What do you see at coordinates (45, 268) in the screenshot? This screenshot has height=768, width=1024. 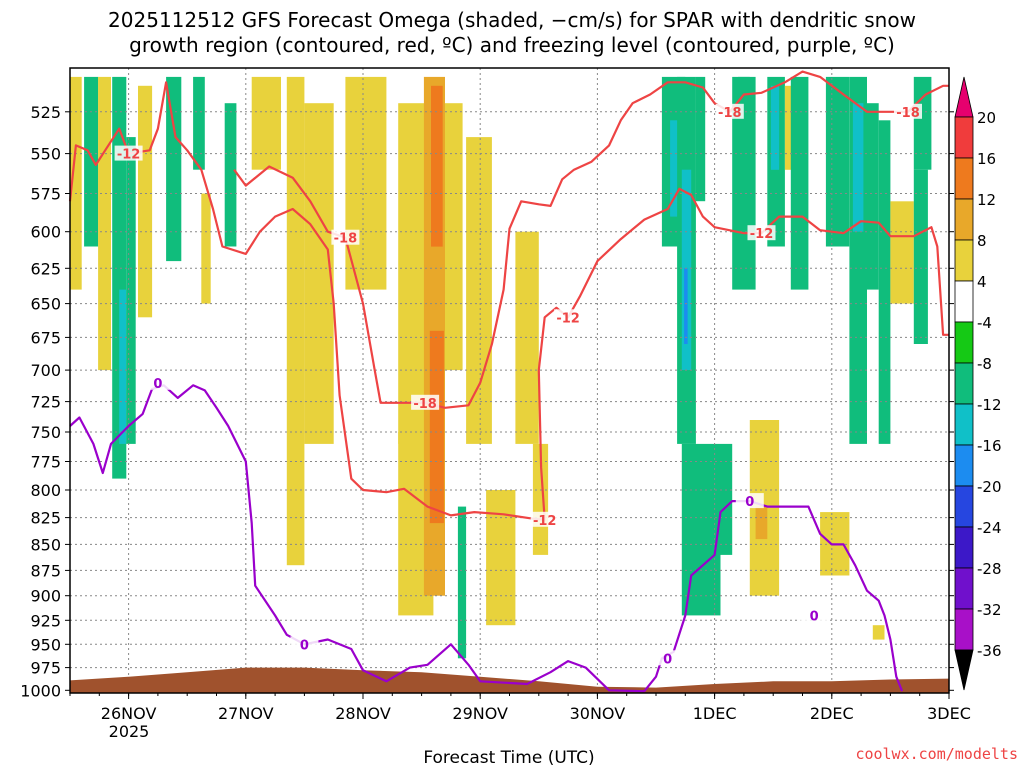 I see `y-tick-label: 625` at bounding box center [45, 268].